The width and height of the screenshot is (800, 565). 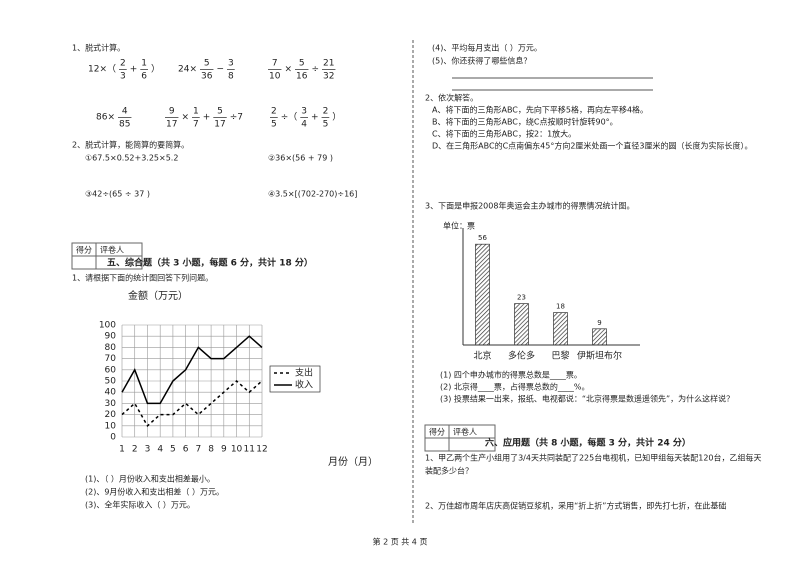 What do you see at coordinates (315, 70) in the screenshot?
I see `expr-text: ÷` at bounding box center [315, 70].